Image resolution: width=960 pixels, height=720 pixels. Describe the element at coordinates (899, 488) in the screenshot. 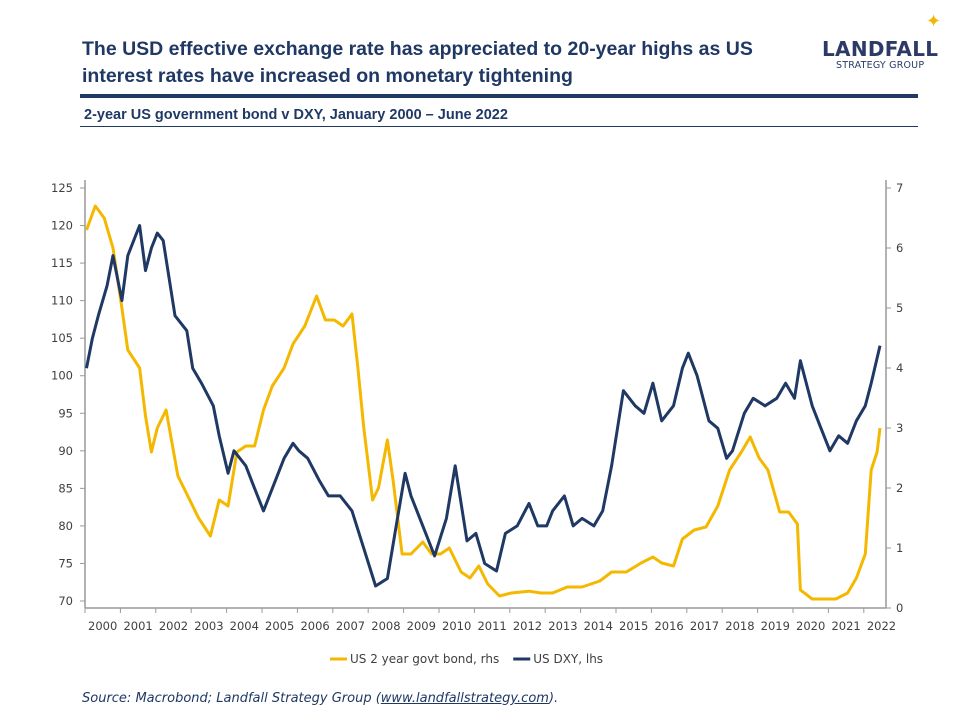

I see `right-tick-label: 2` at that location.